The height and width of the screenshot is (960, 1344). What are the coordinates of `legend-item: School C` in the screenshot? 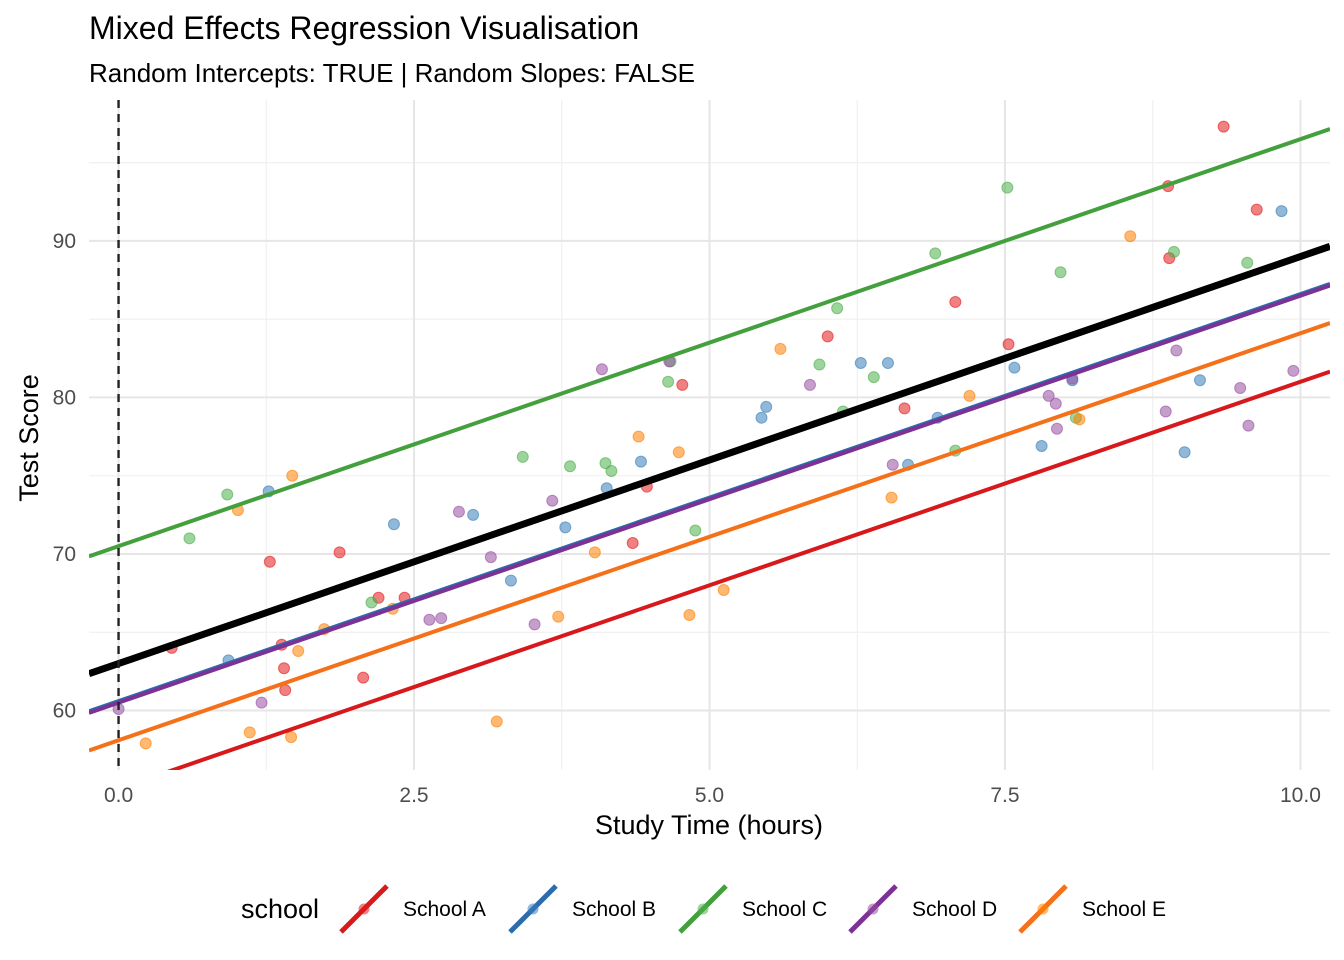 It's located at (752, 909).